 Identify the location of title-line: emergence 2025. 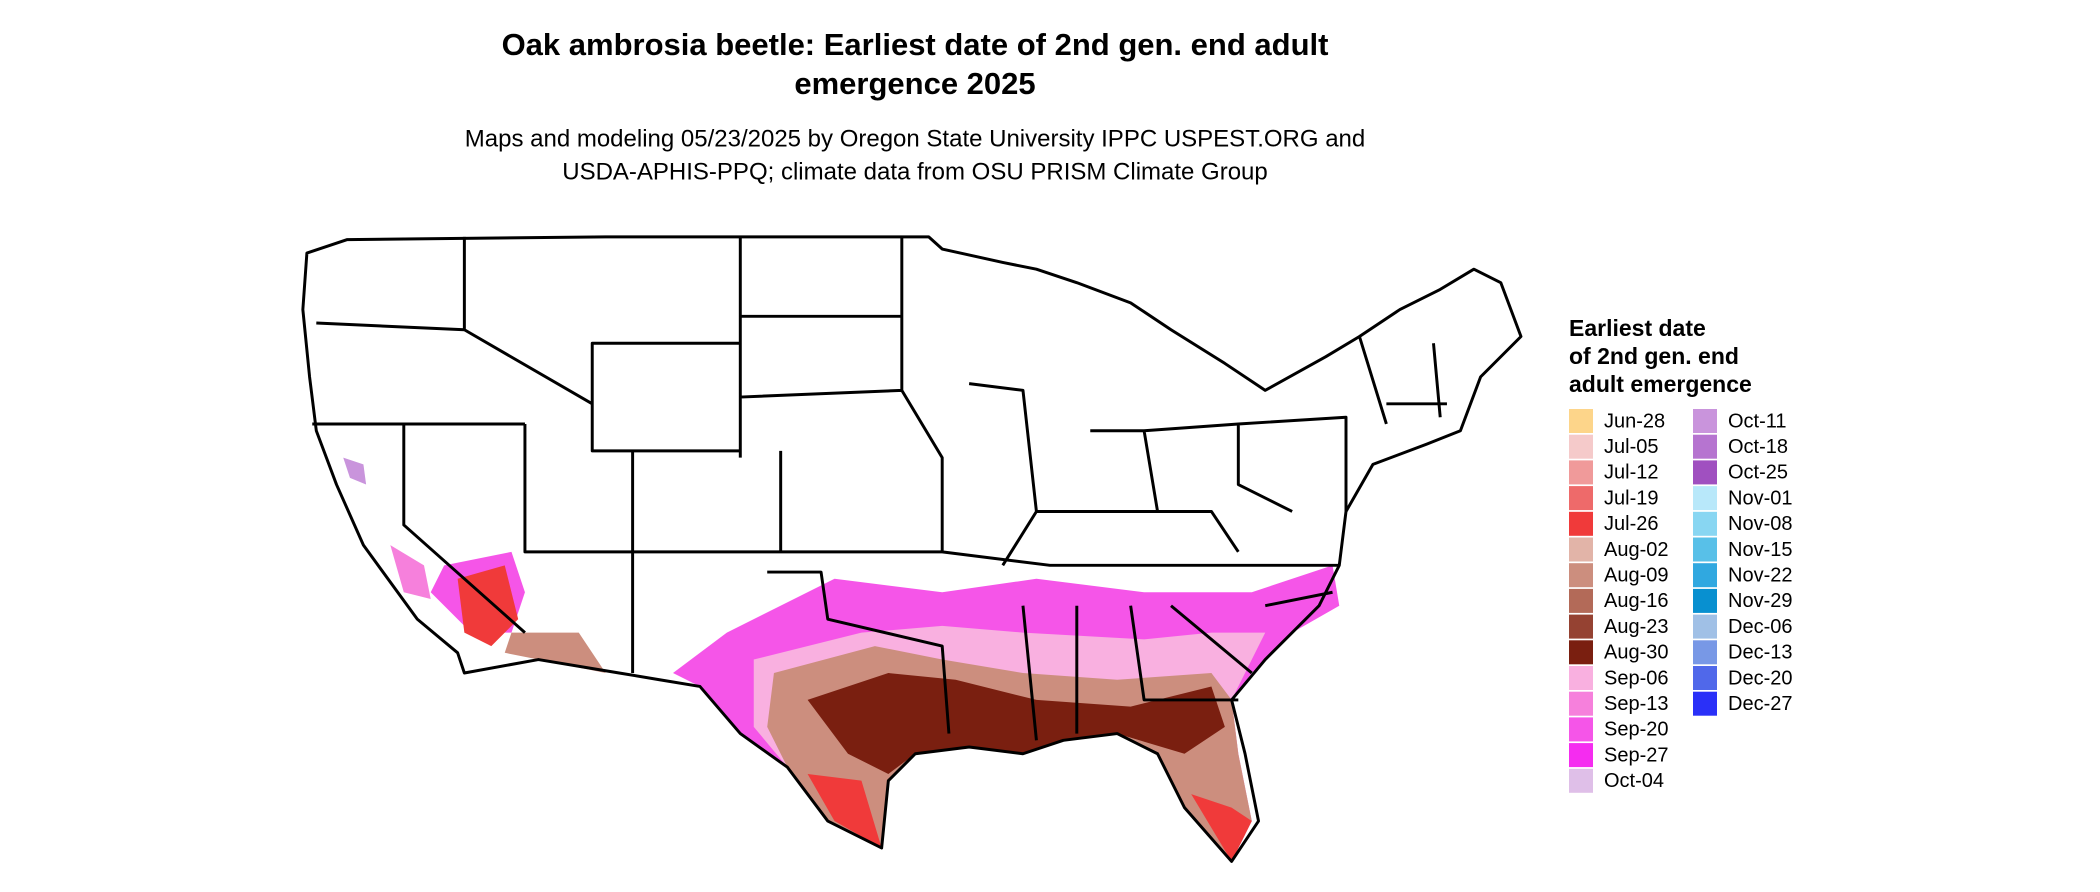
(914, 83).